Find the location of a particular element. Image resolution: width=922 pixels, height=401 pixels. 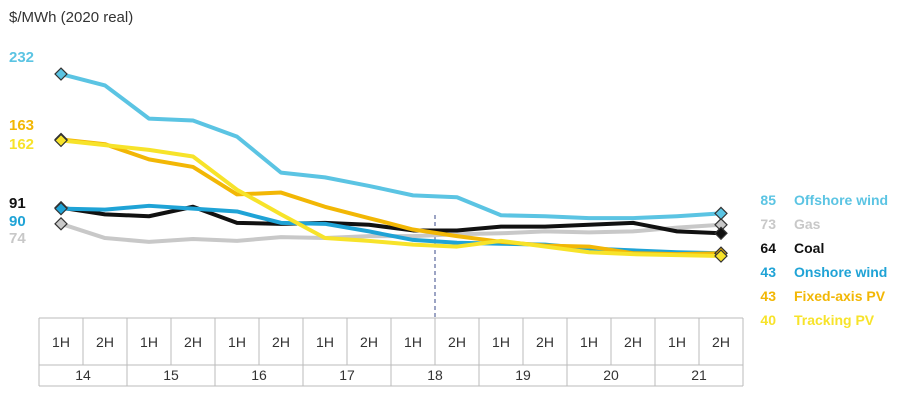

legend-value-fixed-axis-pv: 43 is located at coordinates (768, 296).